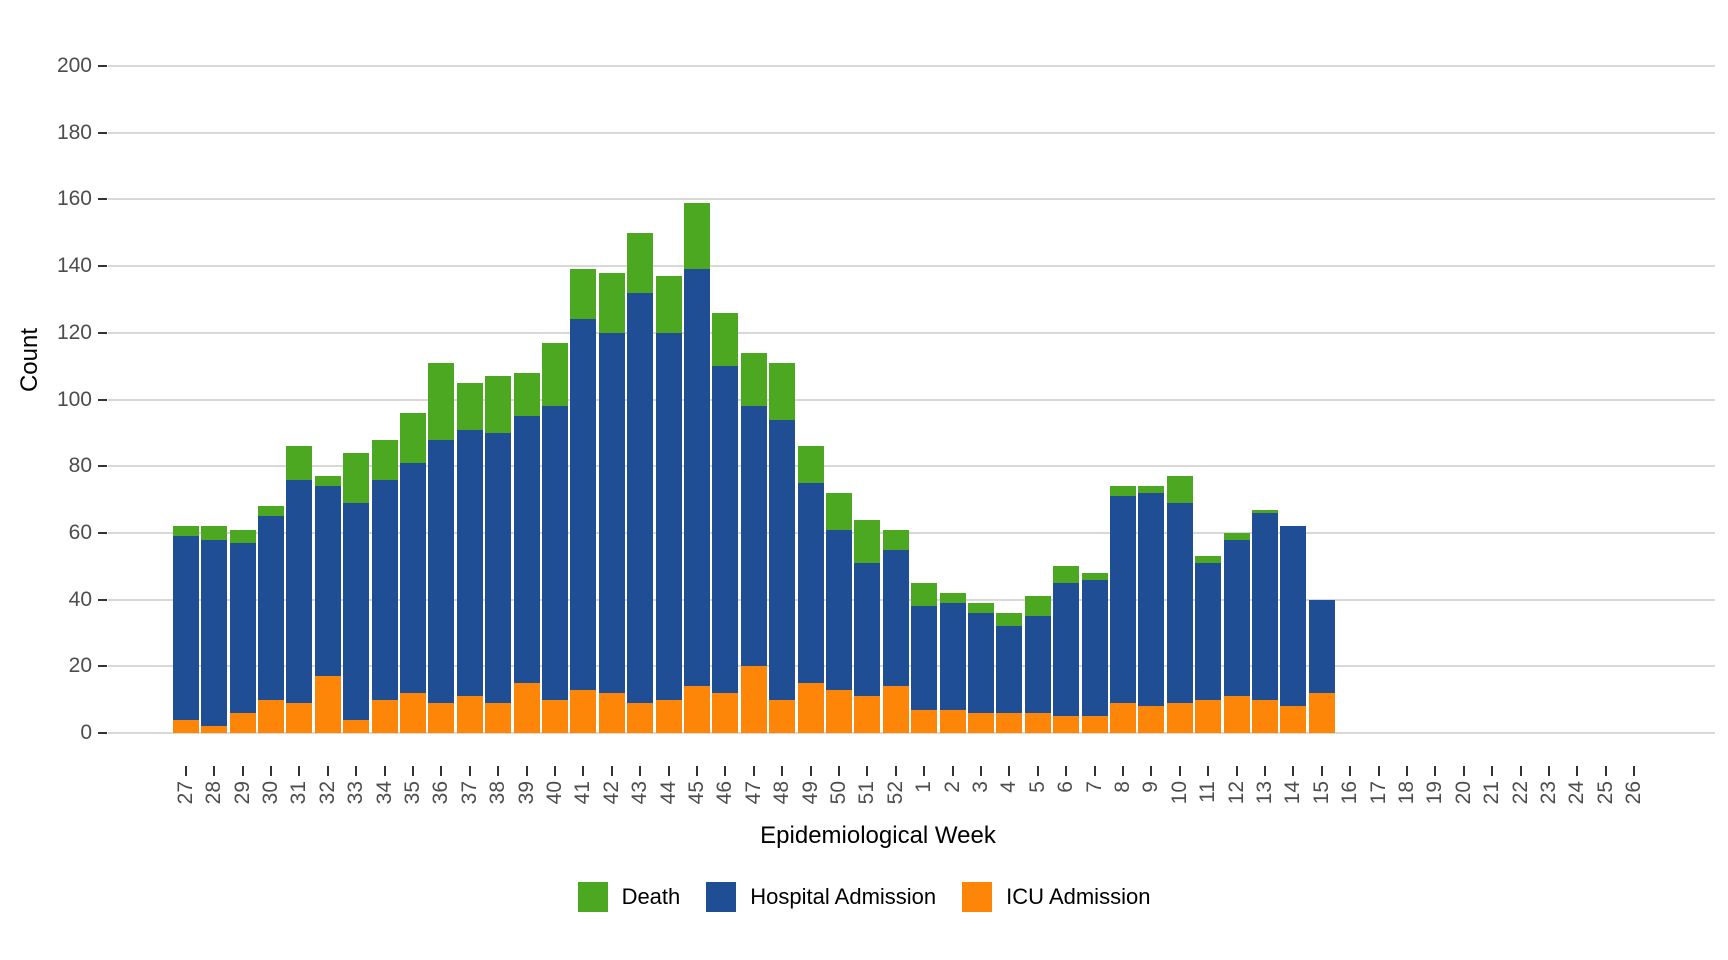  Describe the element at coordinates (271, 716) in the screenshot. I see `bar-week-30-icu-admission` at that location.